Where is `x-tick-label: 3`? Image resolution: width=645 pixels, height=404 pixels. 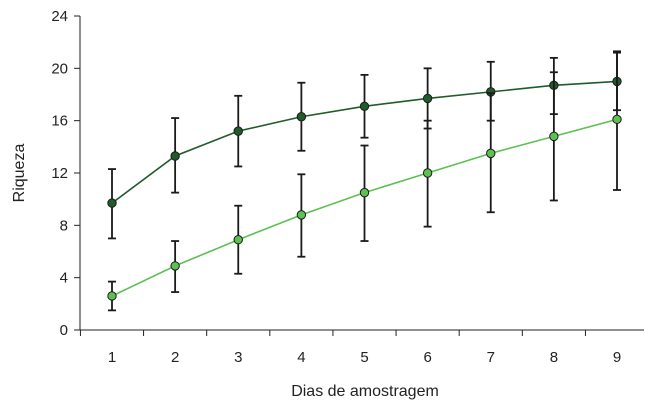 x-tick-label: 3 is located at coordinates (238, 357).